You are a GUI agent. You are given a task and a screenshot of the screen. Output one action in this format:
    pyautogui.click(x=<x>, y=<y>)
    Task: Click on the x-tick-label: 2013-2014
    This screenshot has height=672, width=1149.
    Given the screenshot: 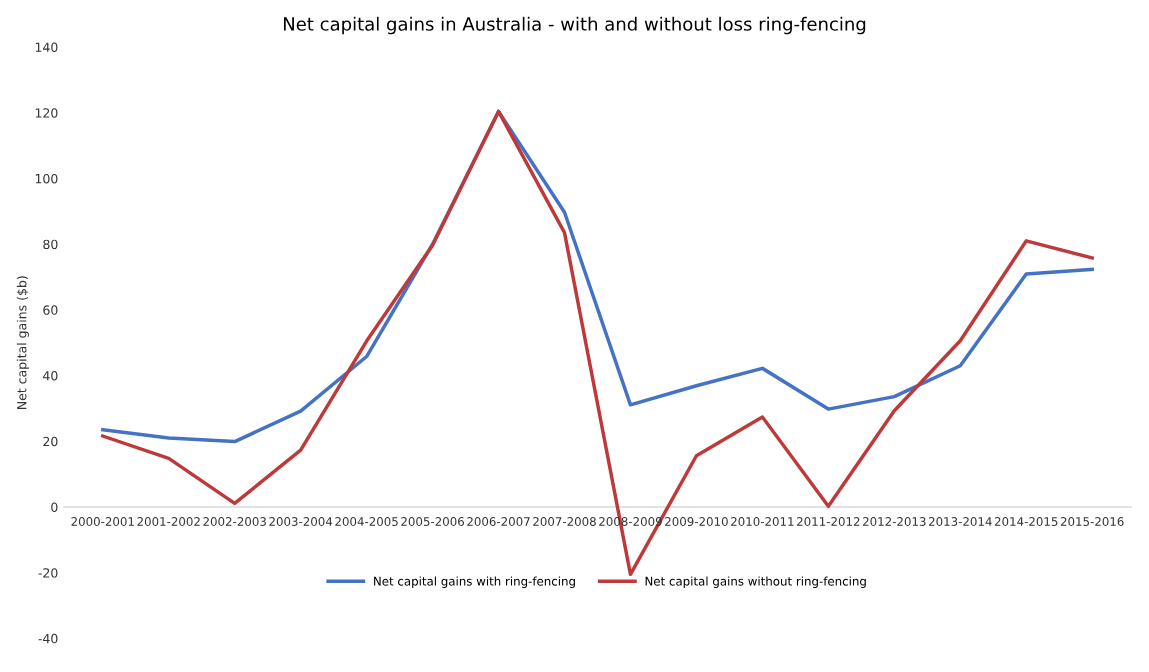 What is the action you would take?
    pyautogui.click(x=960, y=521)
    